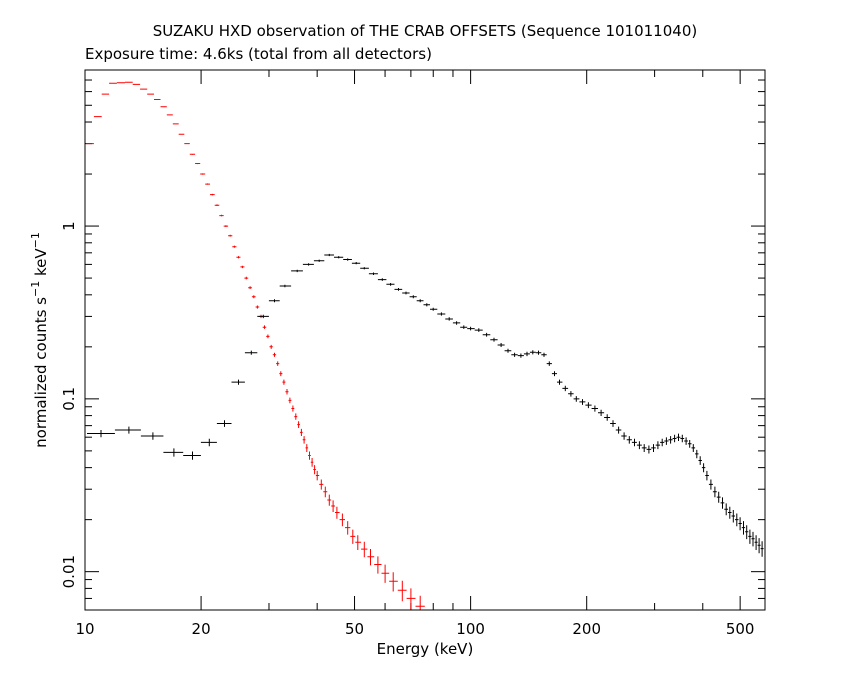  I want to click on y-tick-label: 0.01, so click(69, 571).